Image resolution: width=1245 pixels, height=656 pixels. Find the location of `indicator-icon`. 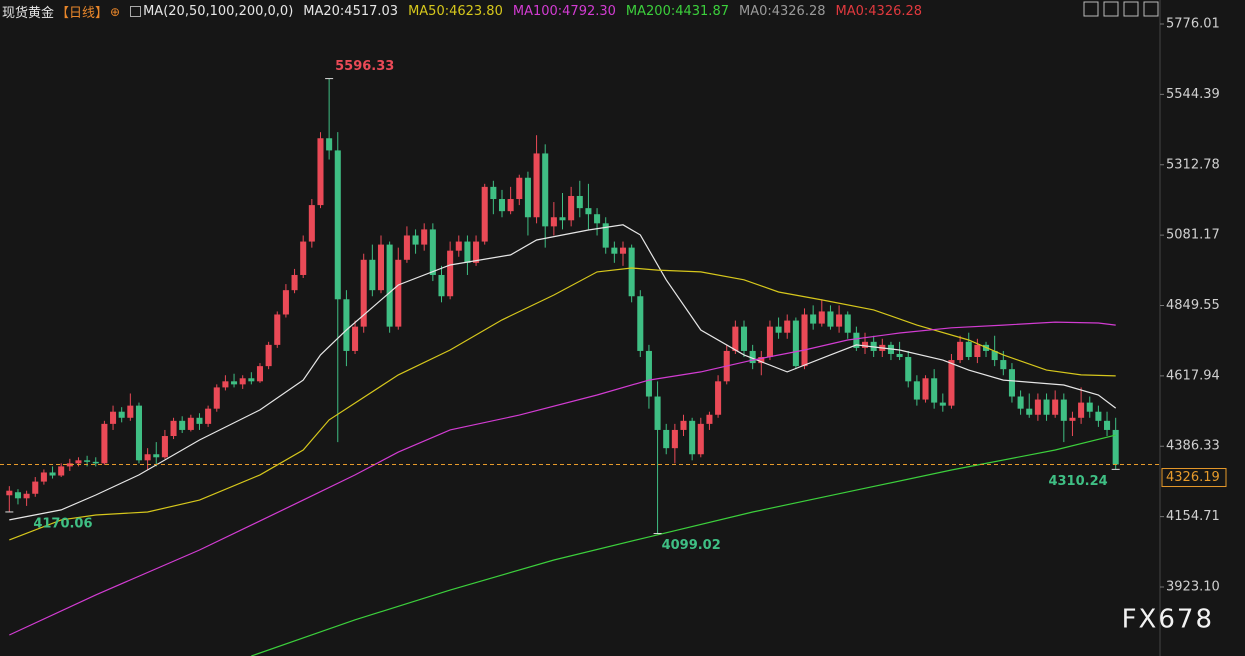

indicator-icon is located at coordinates (136, 11).